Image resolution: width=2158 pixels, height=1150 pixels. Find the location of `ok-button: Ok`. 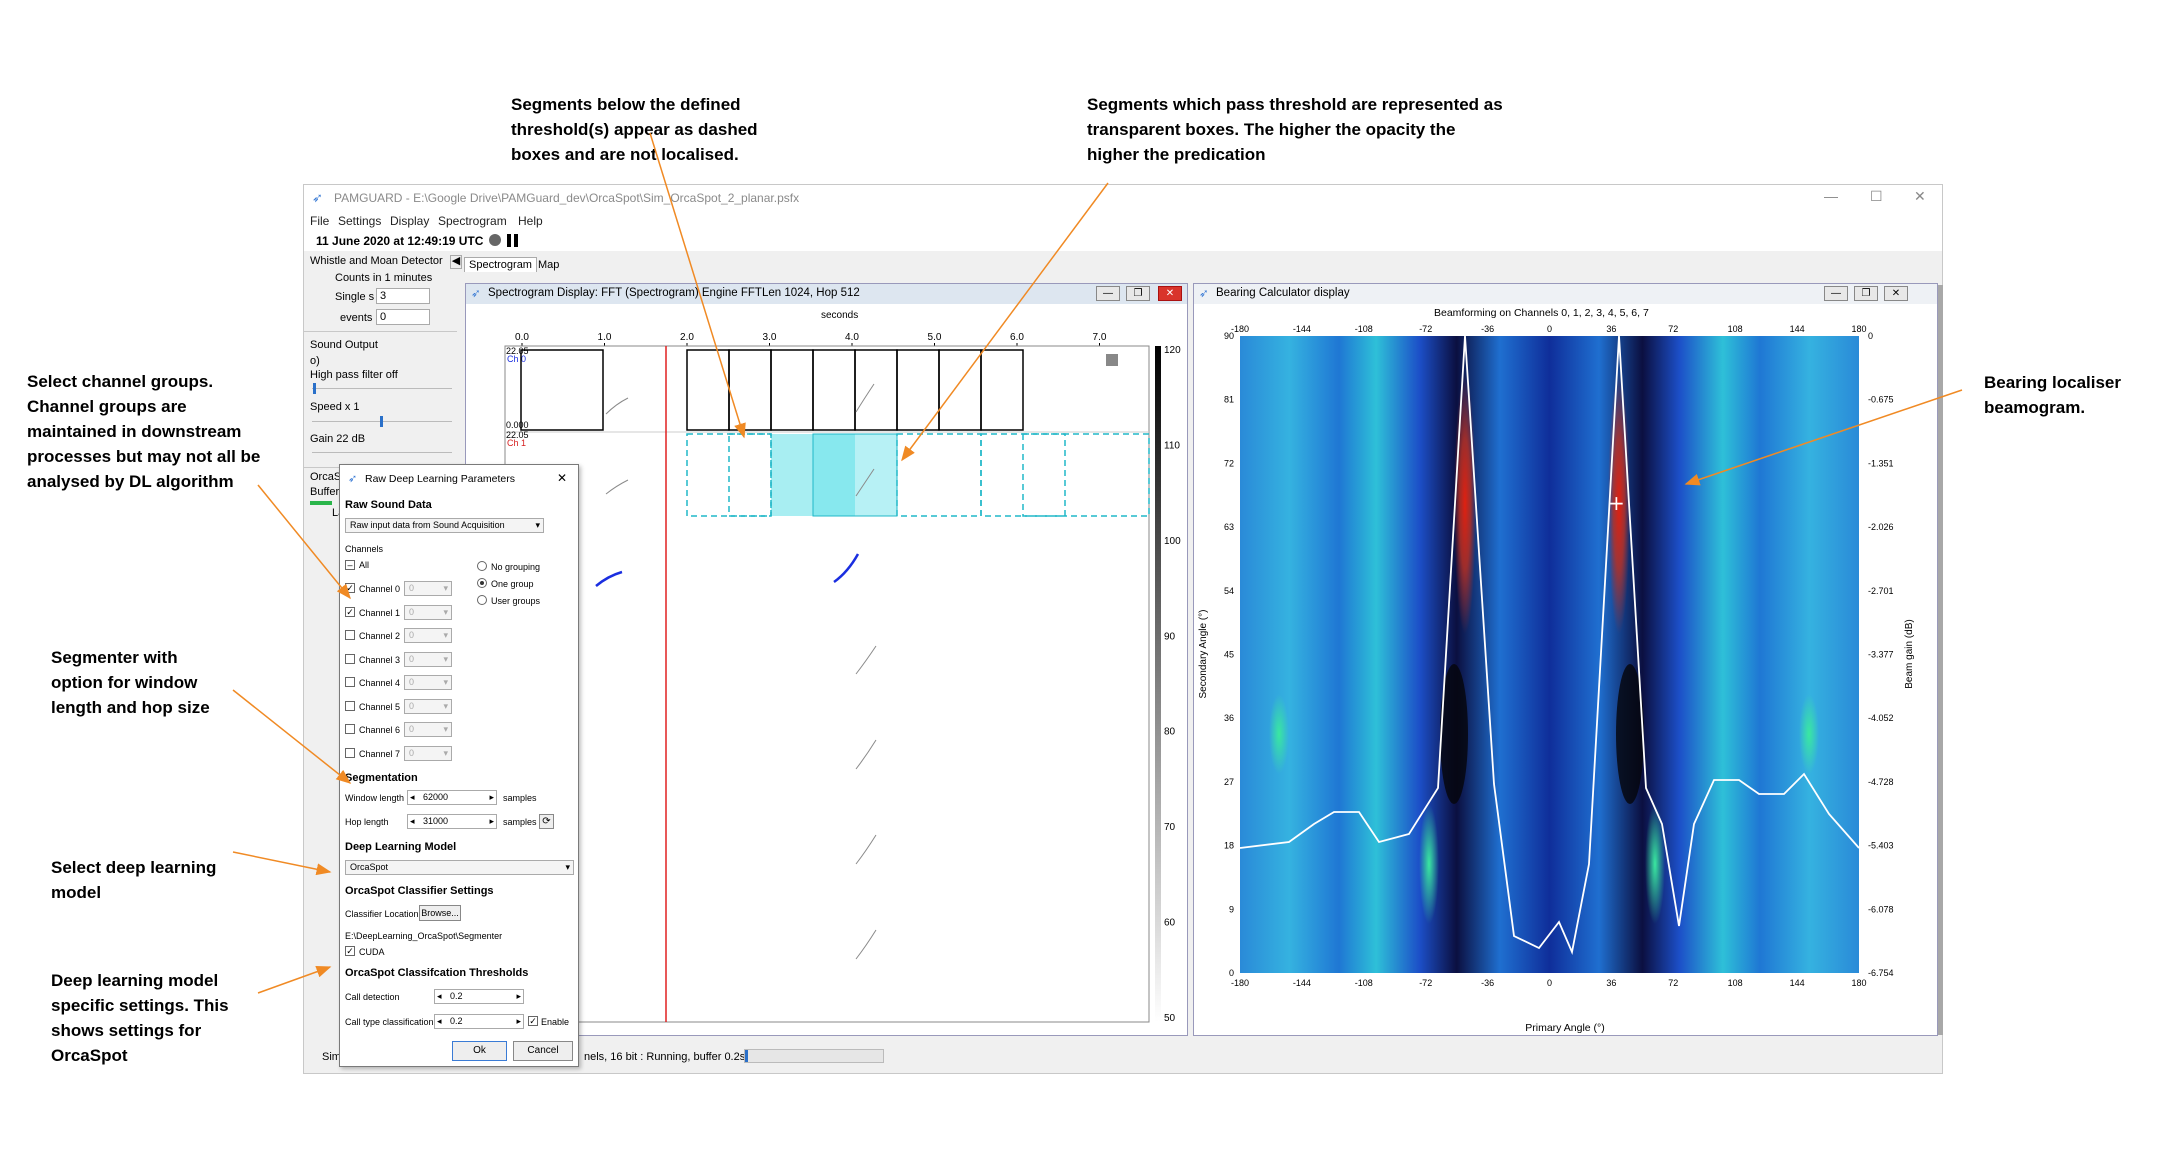

ok-button: Ok is located at coordinates (479, 1051).